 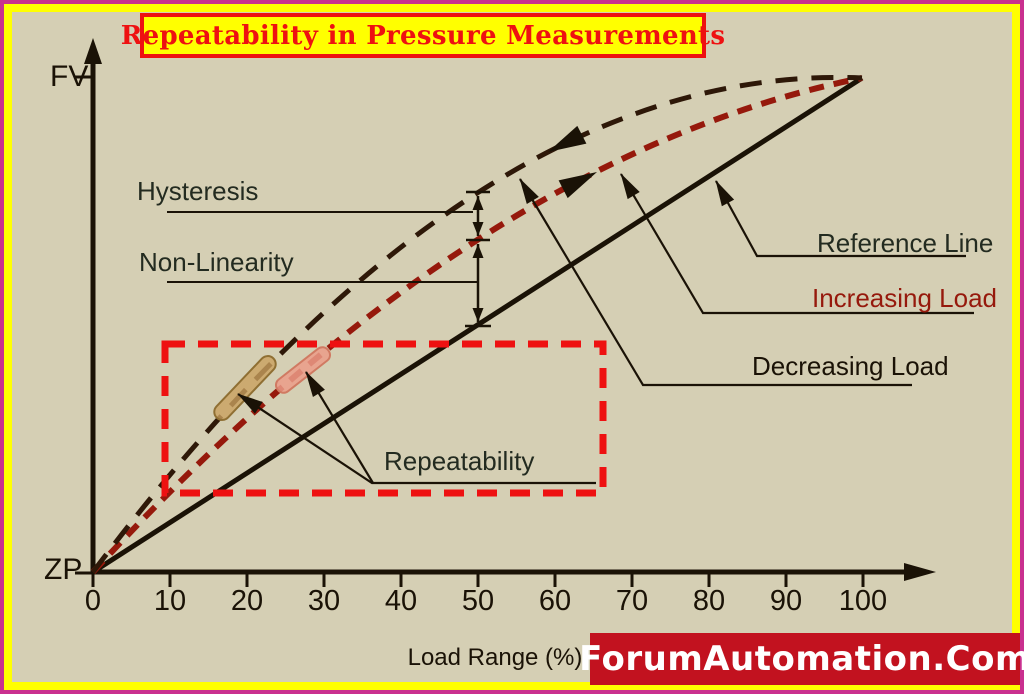 I want to click on non-linearity-label: Non-Linearity, so click(x=216, y=262).